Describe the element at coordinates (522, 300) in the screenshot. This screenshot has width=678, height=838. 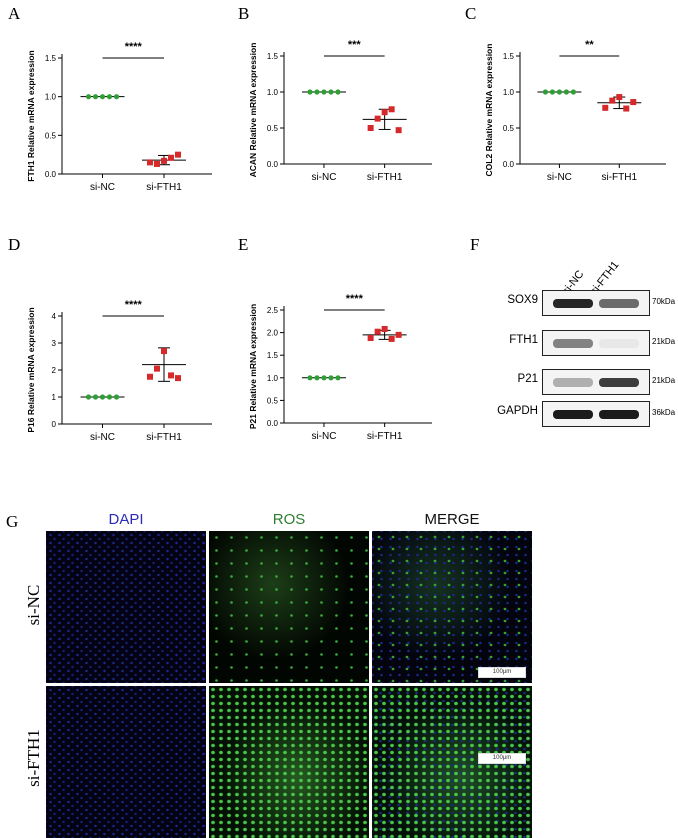
I see `protein-label: SOX9` at that location.